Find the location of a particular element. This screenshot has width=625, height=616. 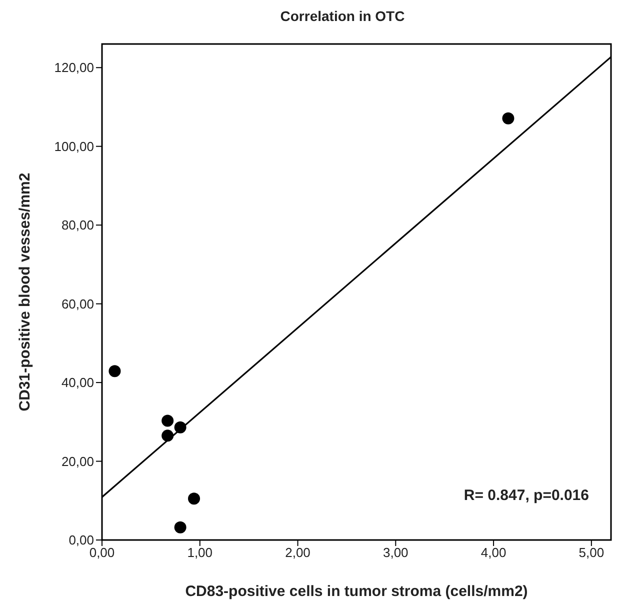

x-tick-label: 4,00 is located at coordinates (493, 552).